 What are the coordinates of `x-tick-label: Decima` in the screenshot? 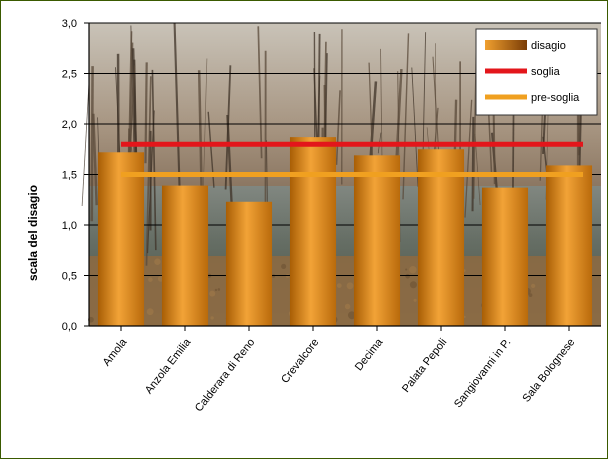 It's located at (369, 354).